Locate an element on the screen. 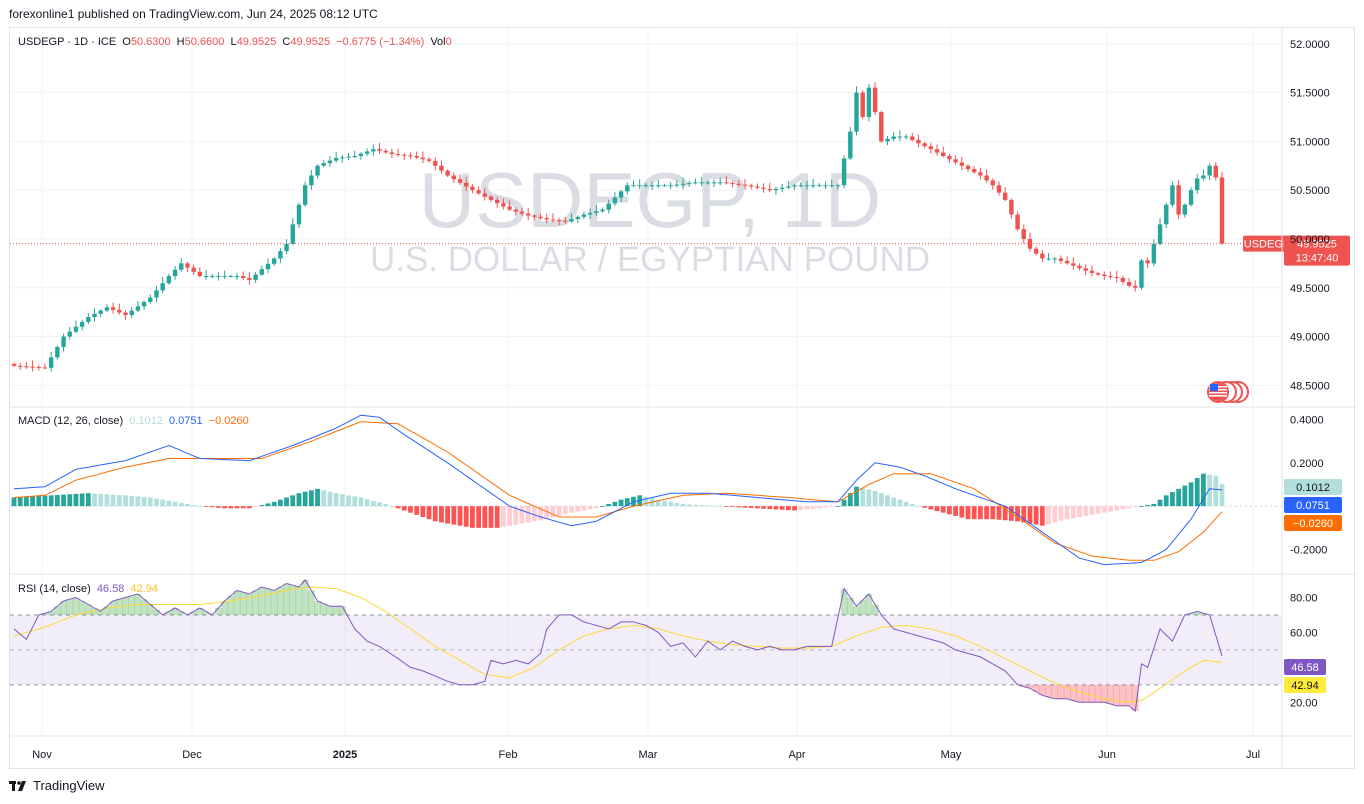 Image resolution: width=1364 pixels, height=804 pixels. footer-brand: TradingView is located at coordinates (57, 785).